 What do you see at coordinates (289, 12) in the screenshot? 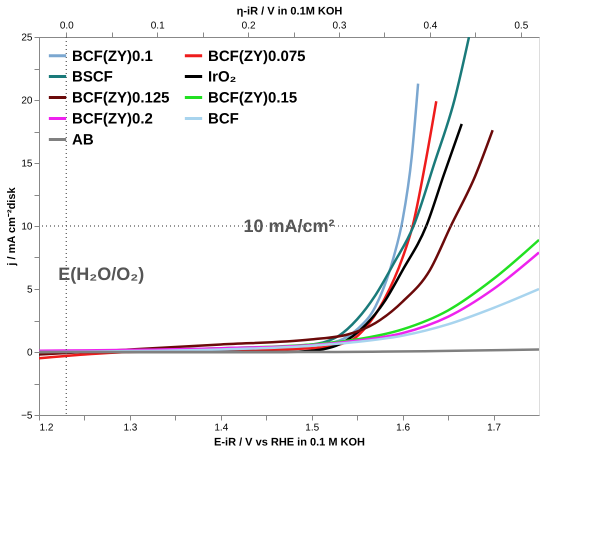
I see `x2-axis-title: η-iR / V in 0.1M KOH` at bounding box center [289, 12].